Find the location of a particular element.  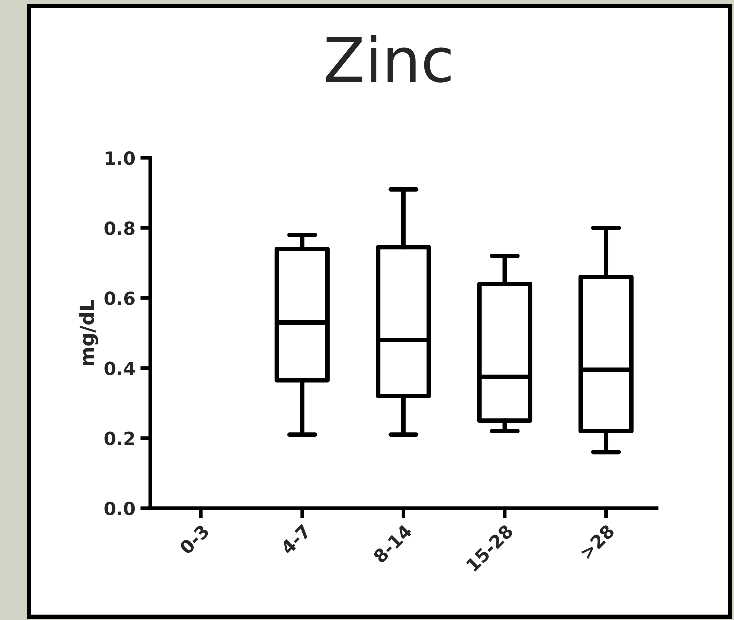

y-tick-label: 1.0 is located at coordinates (121, 159).